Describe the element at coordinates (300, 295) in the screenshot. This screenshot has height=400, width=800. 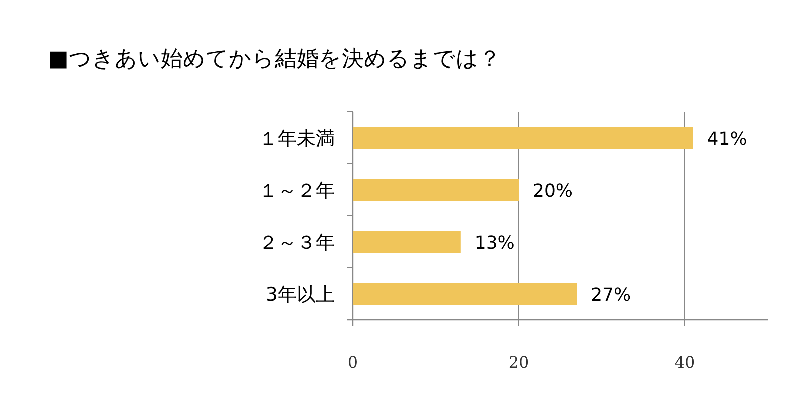
I see `y-tick-label: 3年以上` at that location.